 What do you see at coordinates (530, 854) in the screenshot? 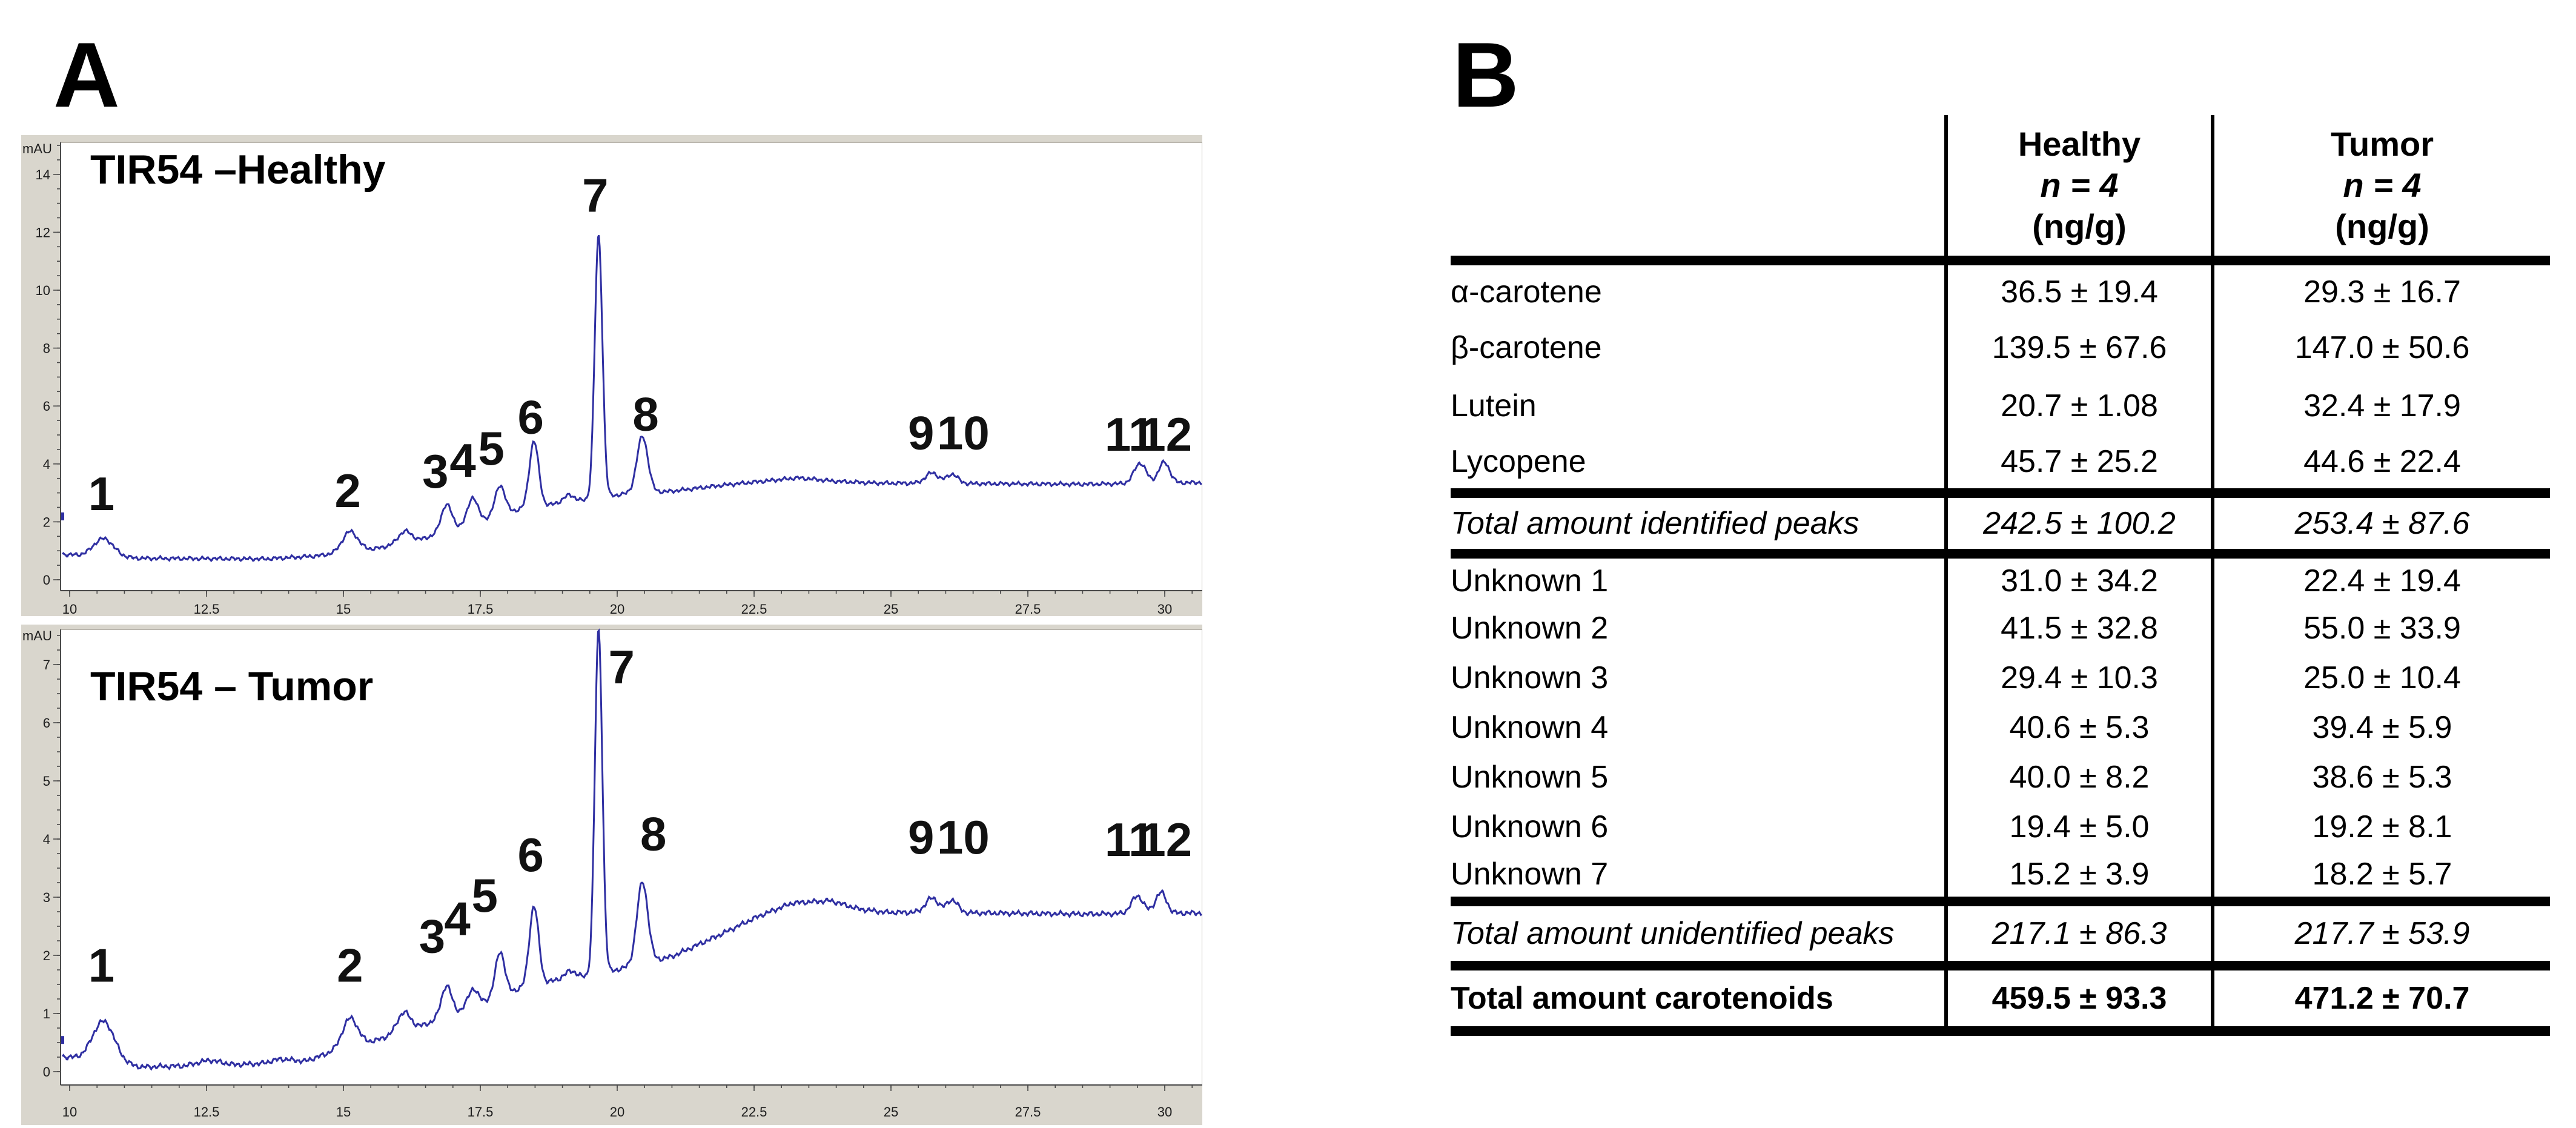
I see `peak-number-label: 6` at bounding box center [530, 854].